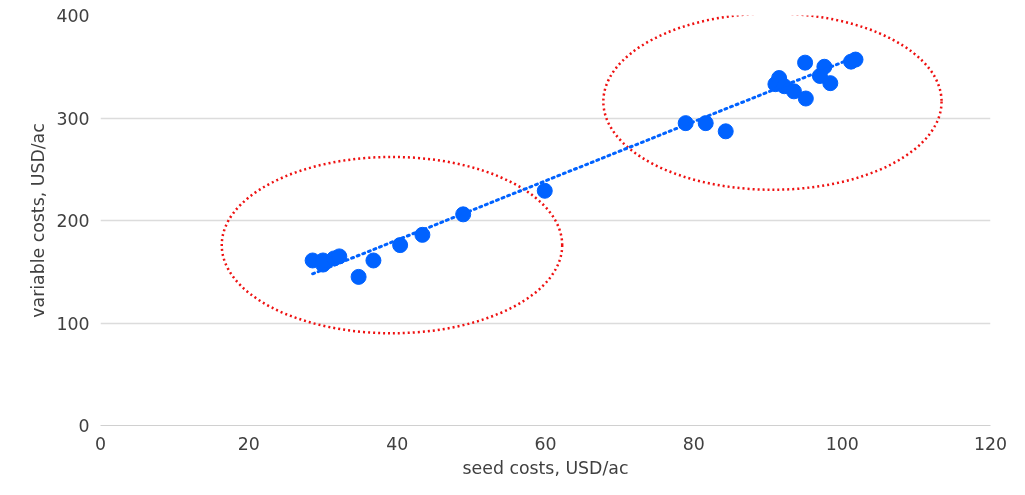 The height and width of the screenshot is (495, 1025). I want to click on y-axis-title: variable costs, USD/ac, so click(38, 220).